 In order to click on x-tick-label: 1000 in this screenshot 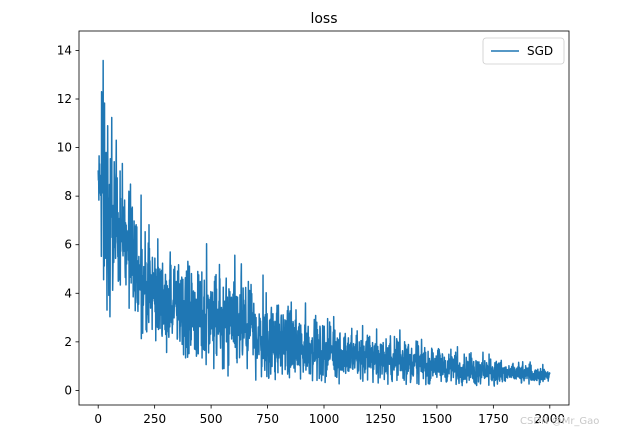, I will do `click(324, 419)`.